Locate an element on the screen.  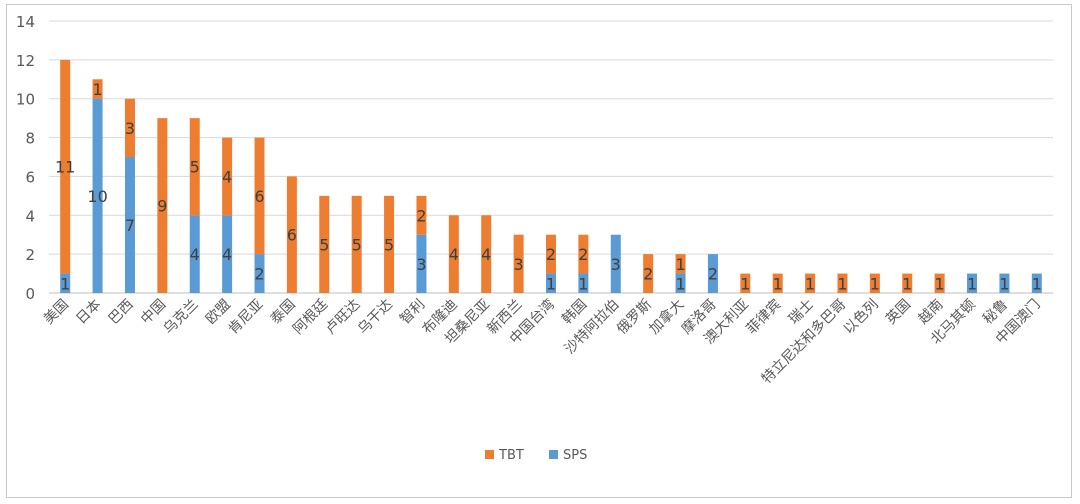
x-tick-label: 乌干达 is located at coordinates (375, 317).